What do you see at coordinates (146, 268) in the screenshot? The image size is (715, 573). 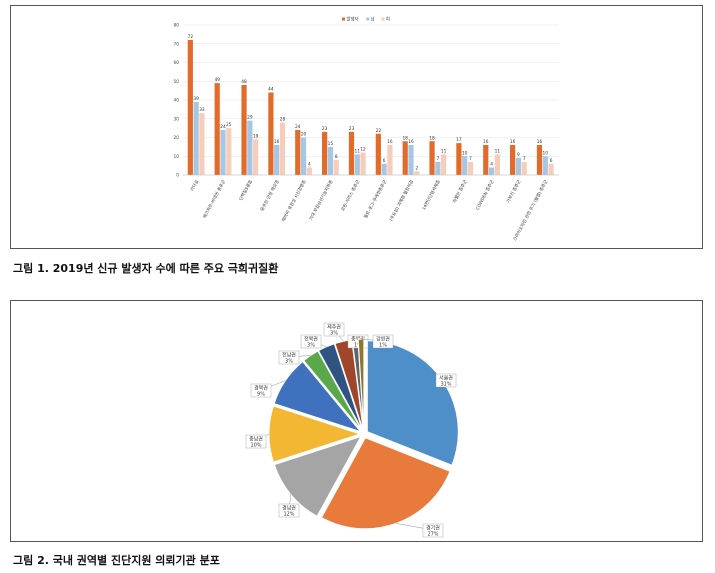 I see `figure-1-caption: 그림 1. 2019년 신규 발생자 수에 따른 주요 극희귀질환` at bounding box center [146, 268].